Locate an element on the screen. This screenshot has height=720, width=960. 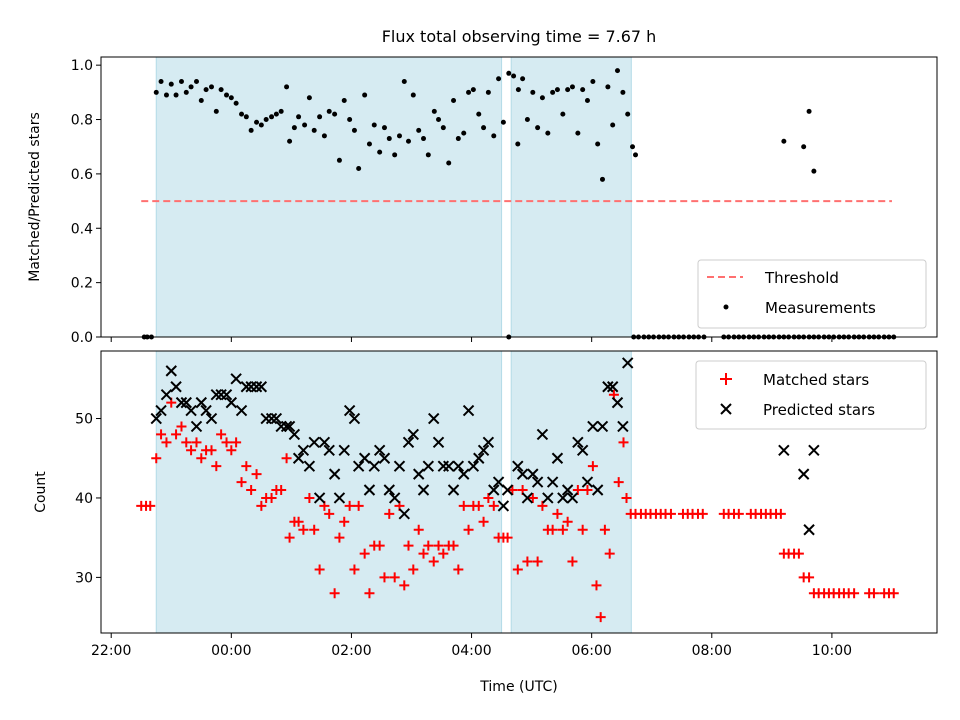
top-y-axis-label: Matched/Predicted stars is located at coordinates (35, 197).